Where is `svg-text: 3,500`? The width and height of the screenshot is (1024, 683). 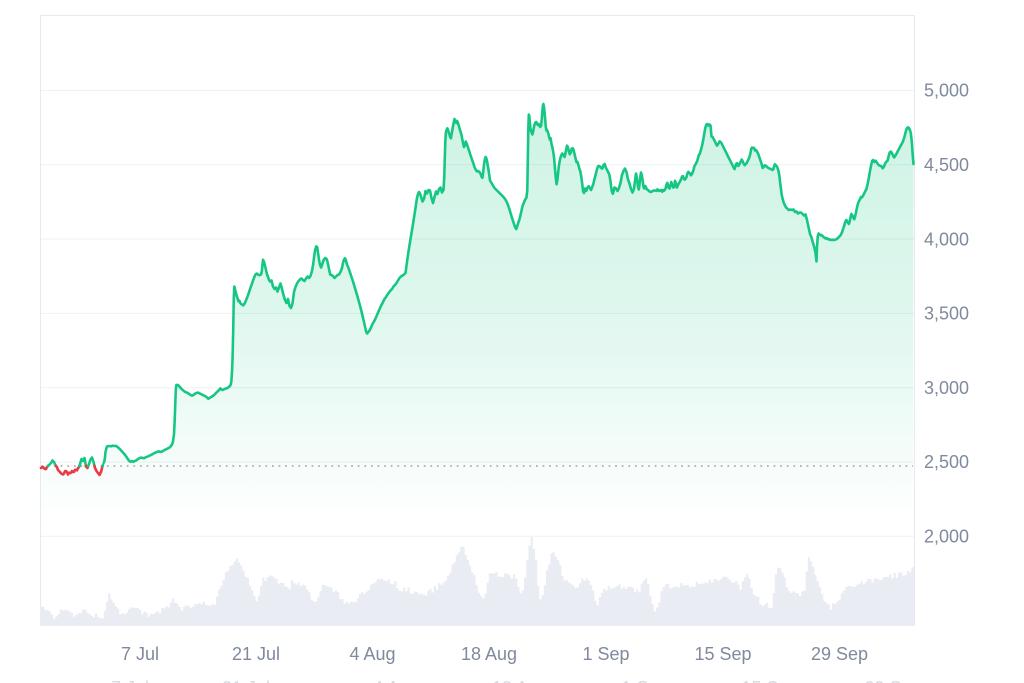
svg-text: 3,500 is located at coordinates (946, 314).